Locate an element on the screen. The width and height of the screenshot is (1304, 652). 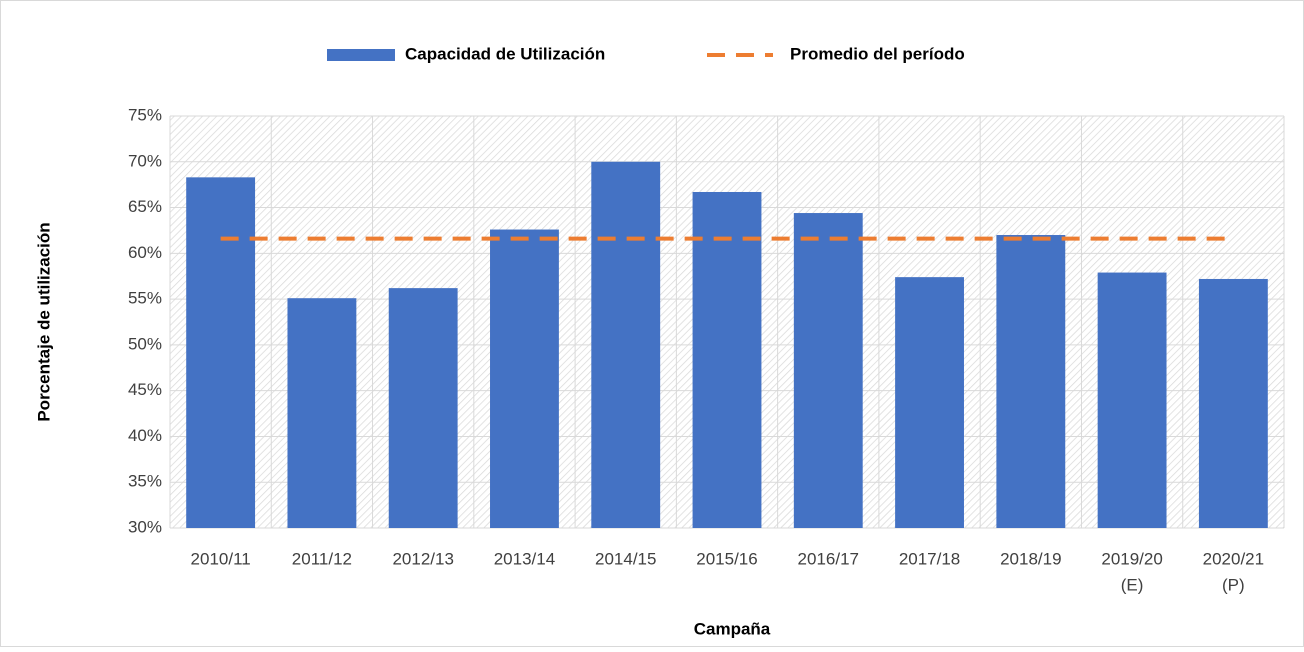
y-axis-label: Porcentaje de utilización is located at coordinates (43, 321).